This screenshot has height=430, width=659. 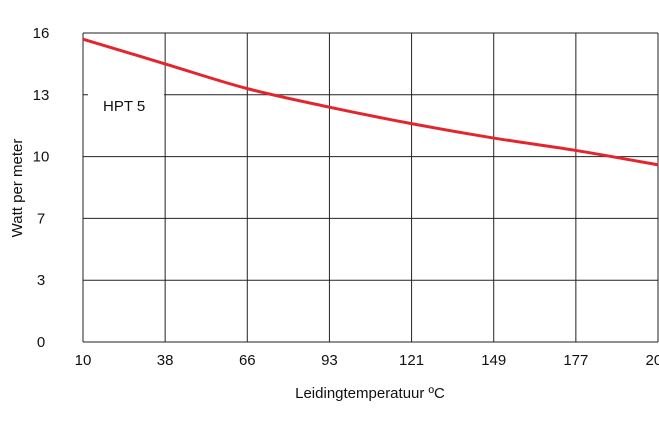 What do you see at coordinates (41, 280) in the screenshot?
I see `y-tick-label: 3` at bounding box center [41, 280].